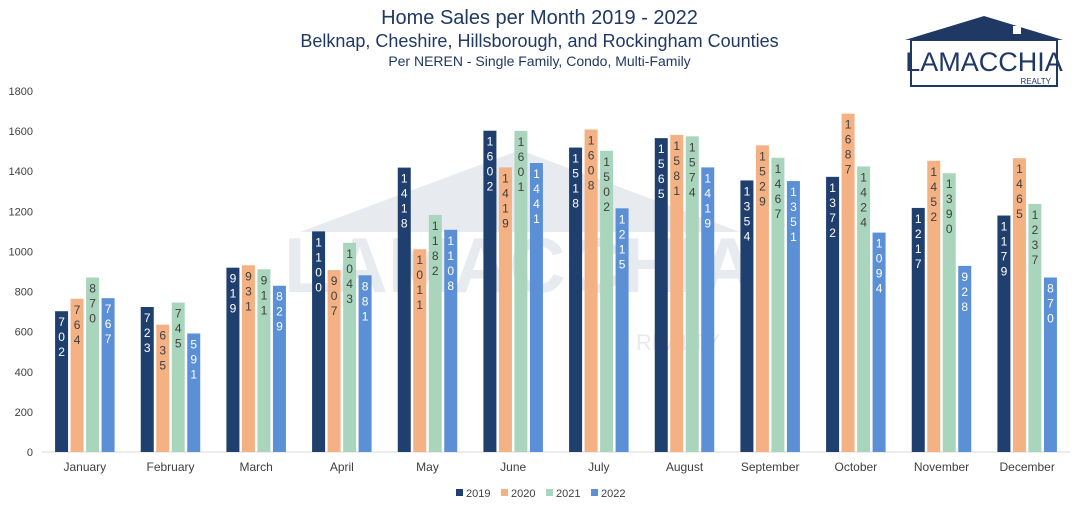 The image size is (1079, 512). Describe the element at coordinates (427, 467) in the screenshot. I see `x-tick-label: May` at that location.